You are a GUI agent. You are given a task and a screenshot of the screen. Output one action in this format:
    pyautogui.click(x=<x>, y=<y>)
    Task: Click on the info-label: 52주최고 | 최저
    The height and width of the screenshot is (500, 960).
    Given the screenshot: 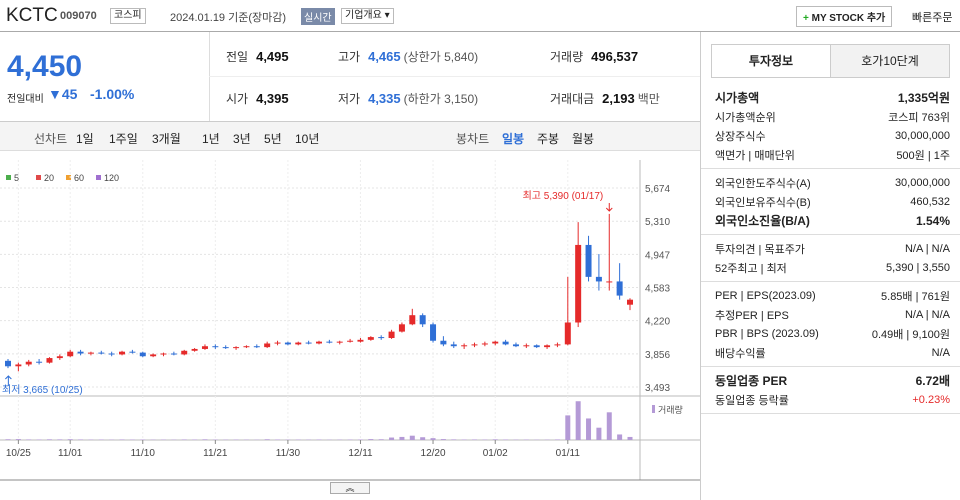 What is the action you would take?
    pyautogui.click(x=751, y=268)
    